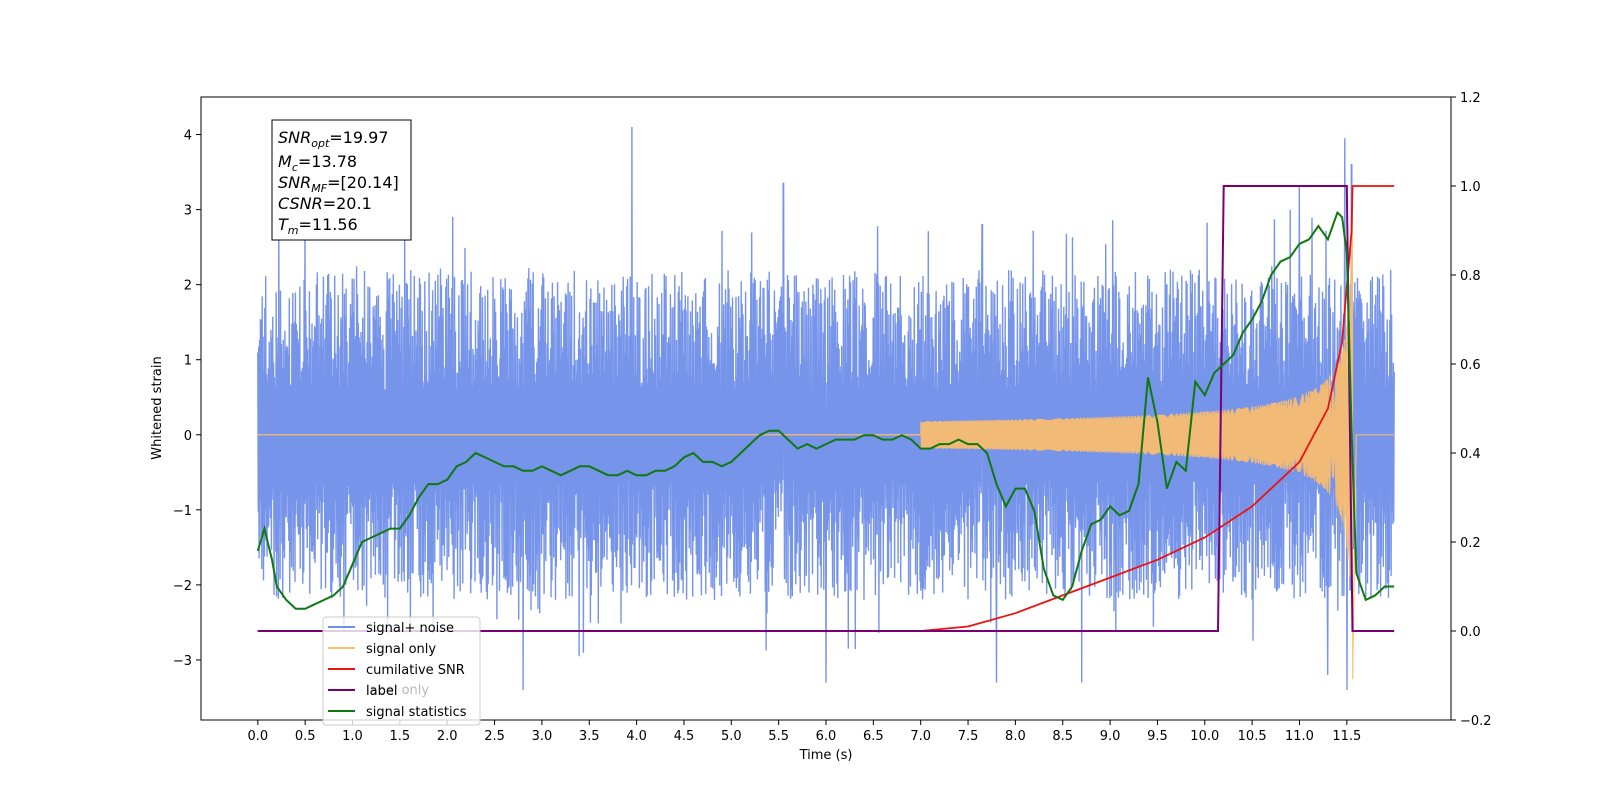 The width and height of the screenshot is (1600, 804). I want to click on y-tick-label: 2, so click(188, 286).